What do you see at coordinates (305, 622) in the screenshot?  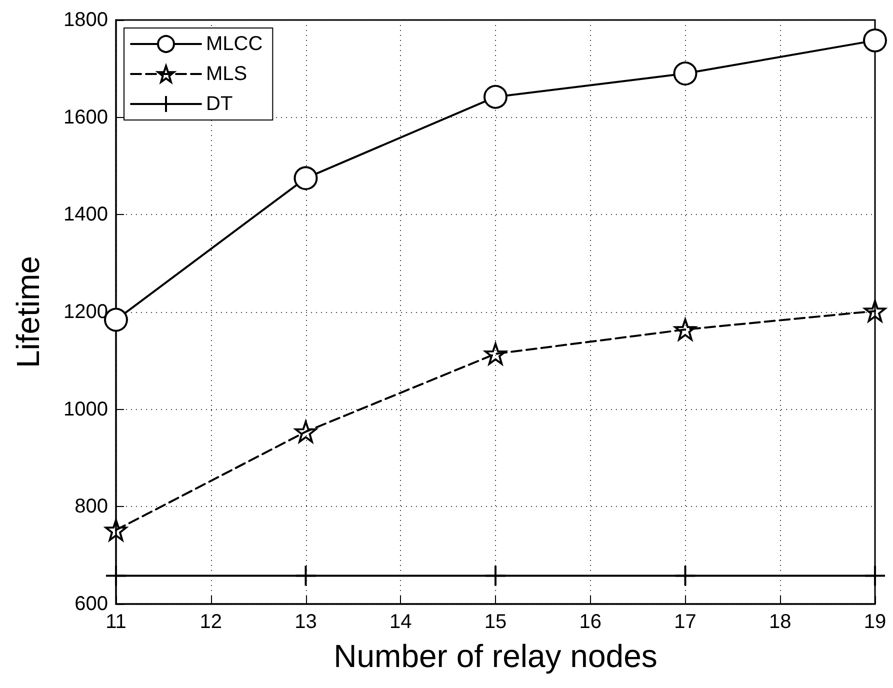 I see `x-tick-label: 13` at bounding box center [305, 622].